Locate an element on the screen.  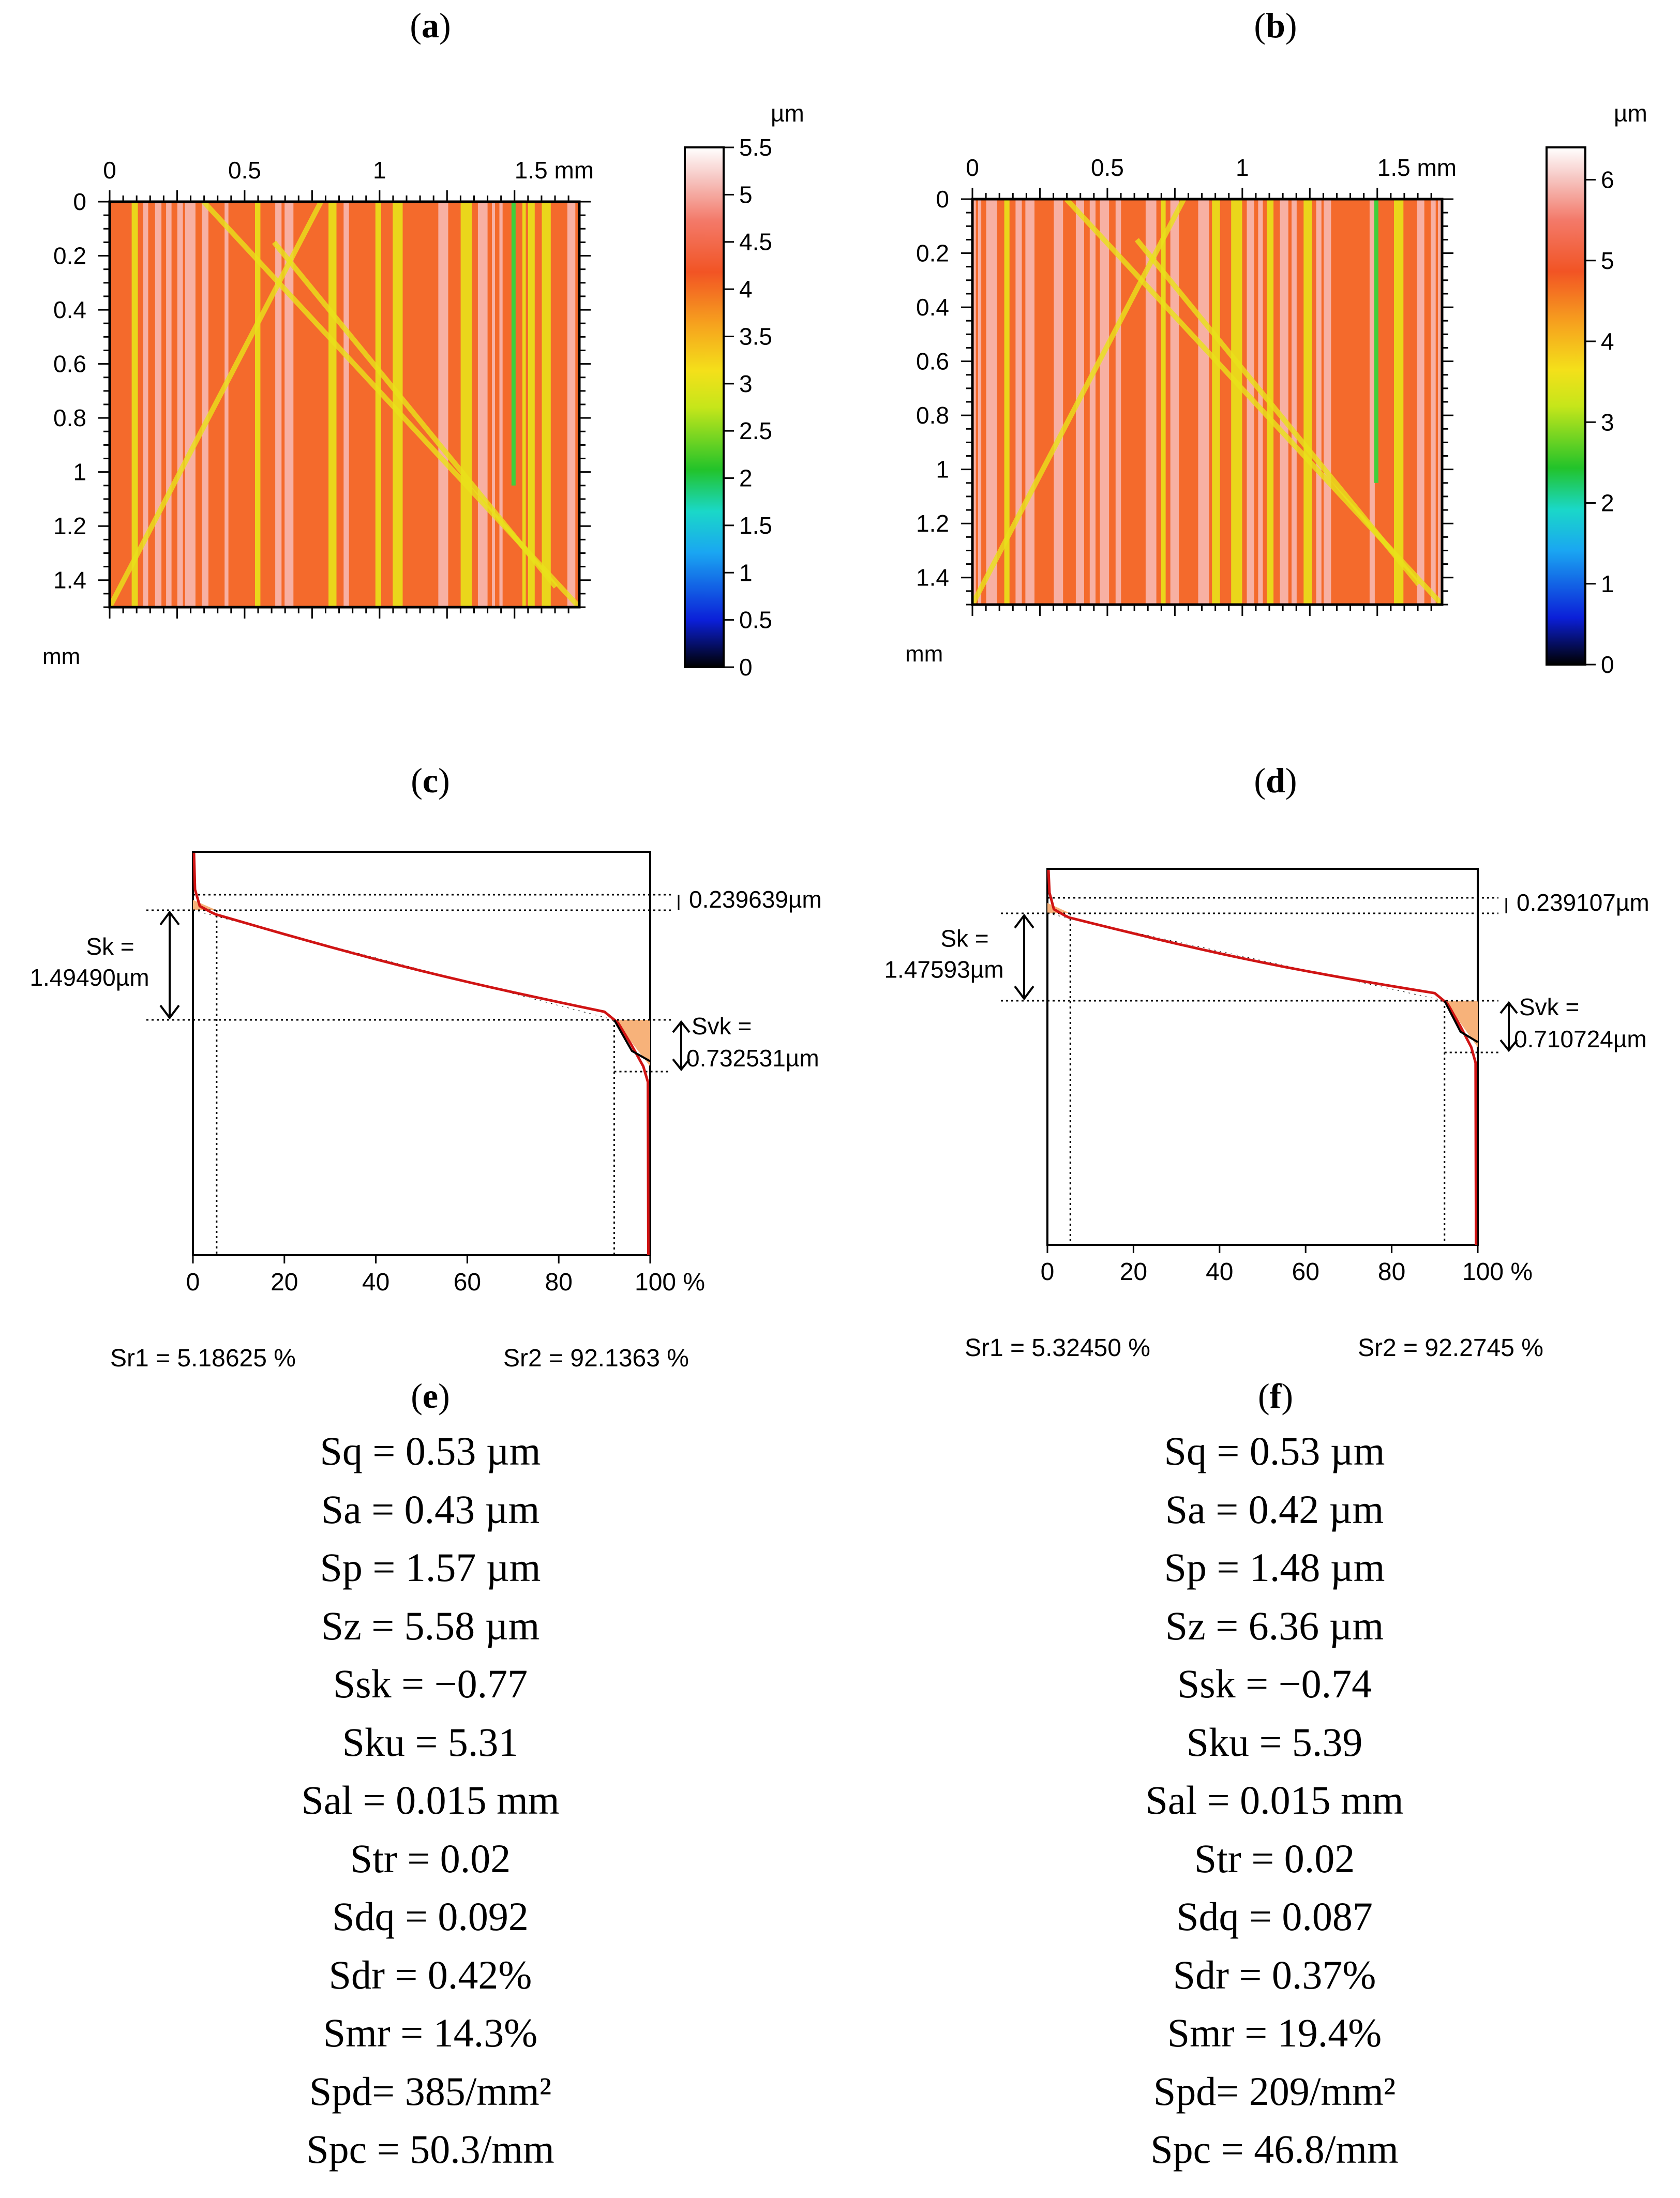
colorbar-tick-label: 2.5 is located at coordinates (756, 431).